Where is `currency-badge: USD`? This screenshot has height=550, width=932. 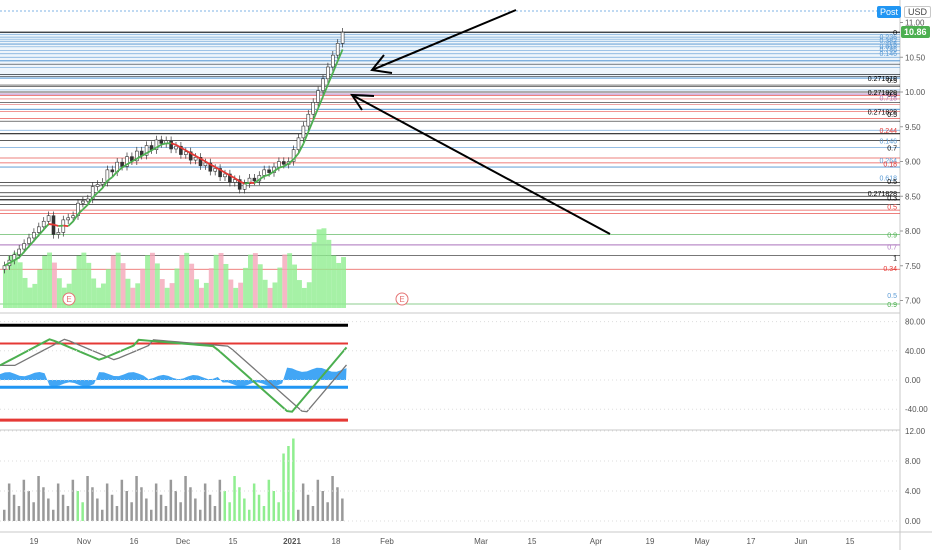
currency-badge: USD is located at coordinates (918, 12).